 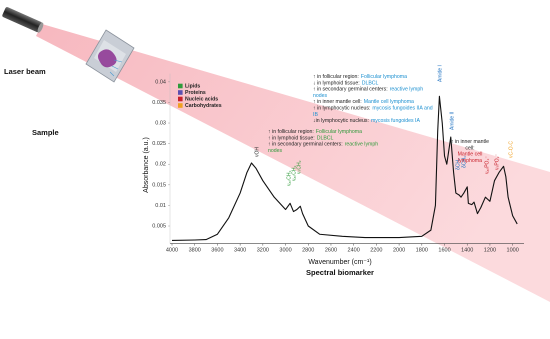 I want to click on x-tick-label: 3000, so click(x=285, y=251).